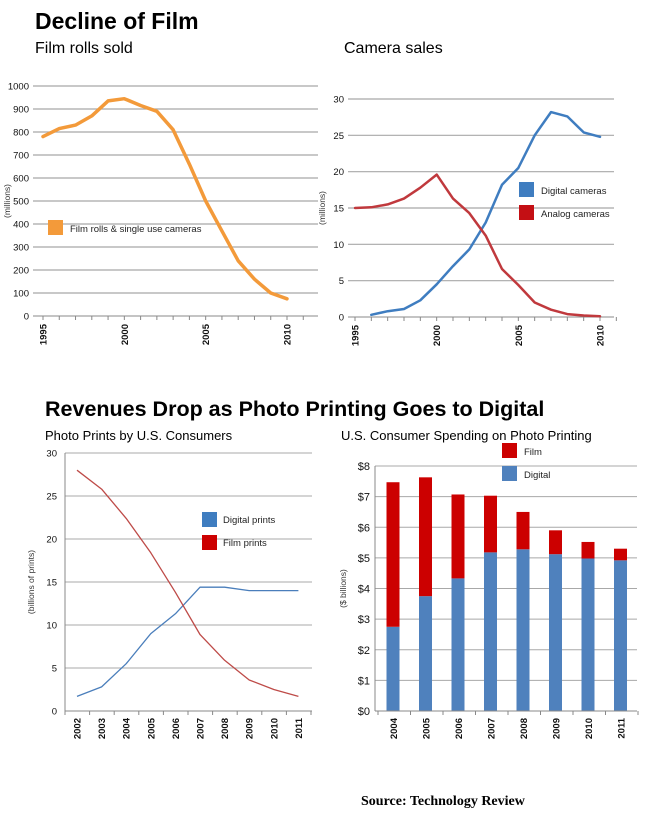 Image resolution: width=657 pixels, height=821 pixels. Describe the element at coordinates (524, 728) in the screenshot. I see `x-tick-label: 2008` at that location.